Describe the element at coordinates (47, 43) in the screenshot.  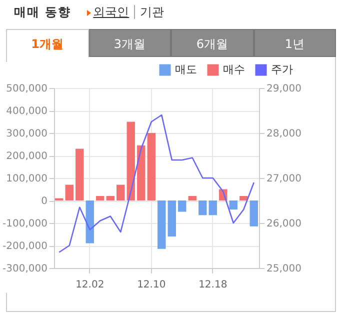
I see `text: 1개월` at that location.